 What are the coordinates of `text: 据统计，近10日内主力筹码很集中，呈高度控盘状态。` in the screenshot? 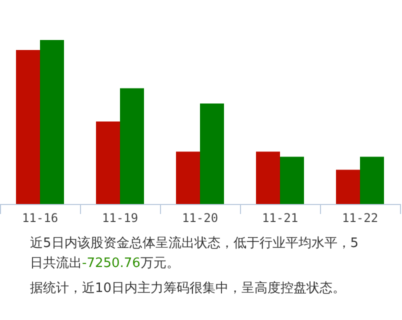 It's located at (188, 289).